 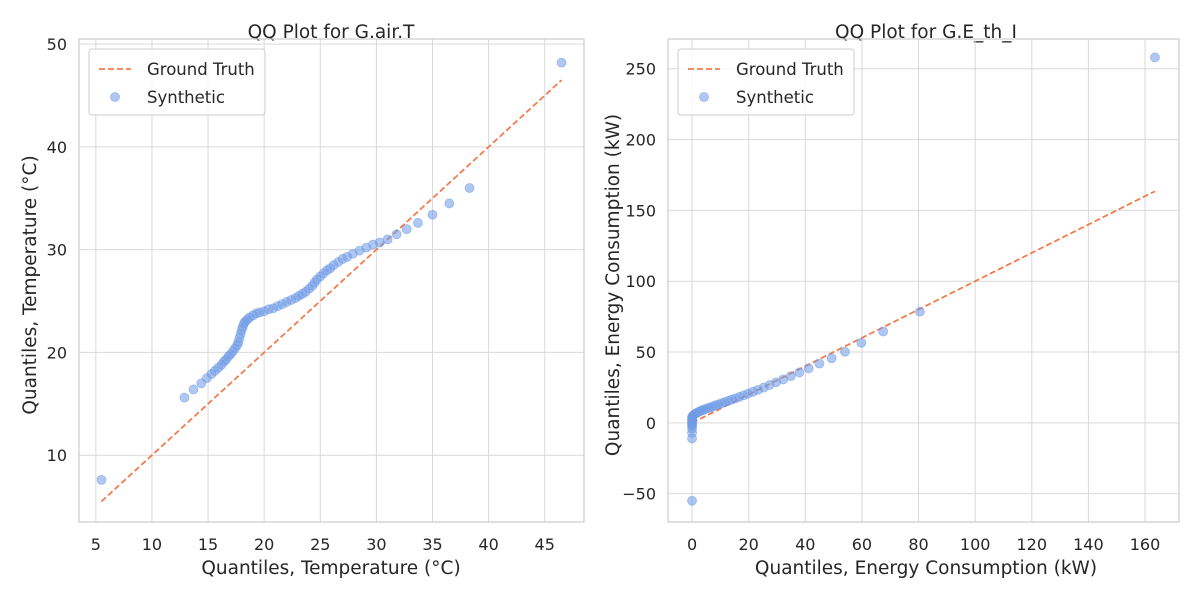 I want to click on x-tick-label: 140, so click(x=1088, y=544).